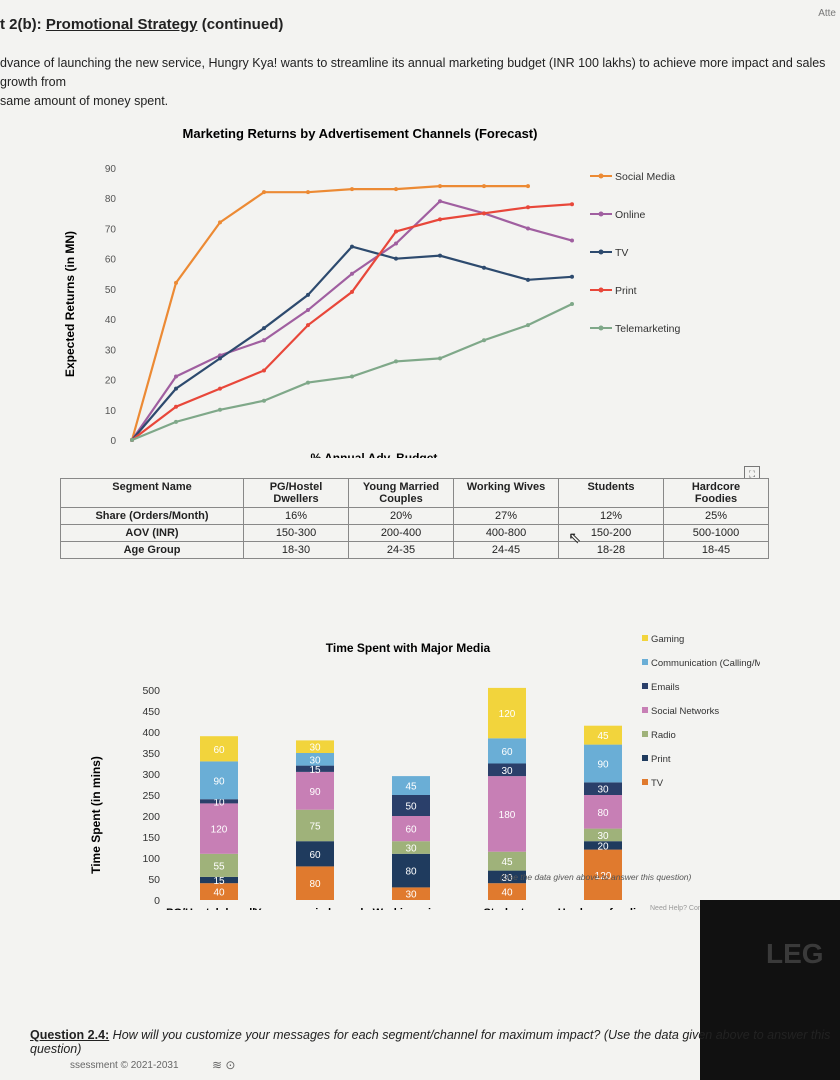 The image size is (840, 1080). What do you see at coordinates (296, 516) in the screenshot?
I see `share-cell: 16%` at bounding box center [296, 516].